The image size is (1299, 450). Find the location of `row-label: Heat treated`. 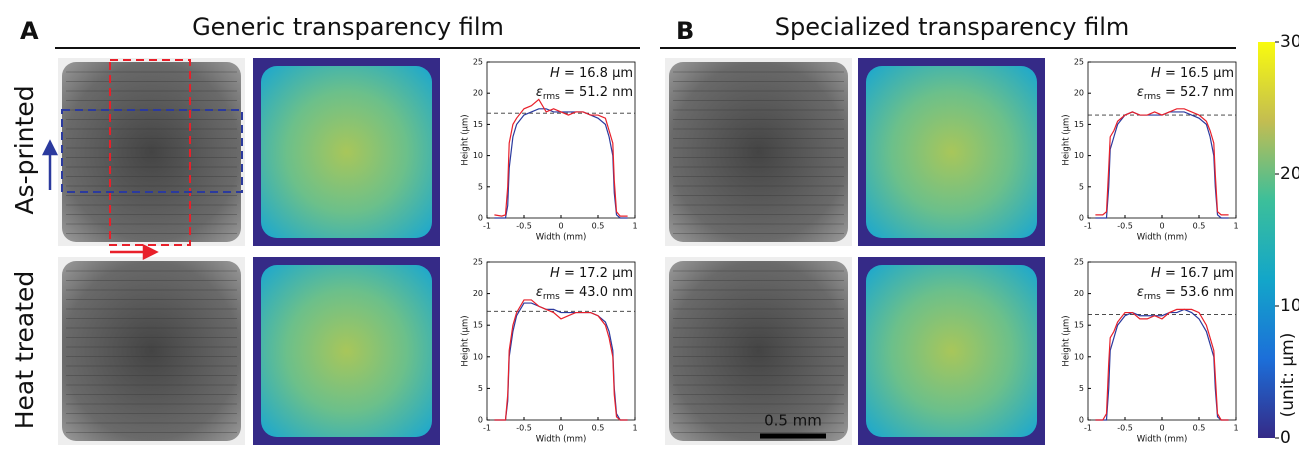

row-label: Heat treated is located at coordinates (24, 350).